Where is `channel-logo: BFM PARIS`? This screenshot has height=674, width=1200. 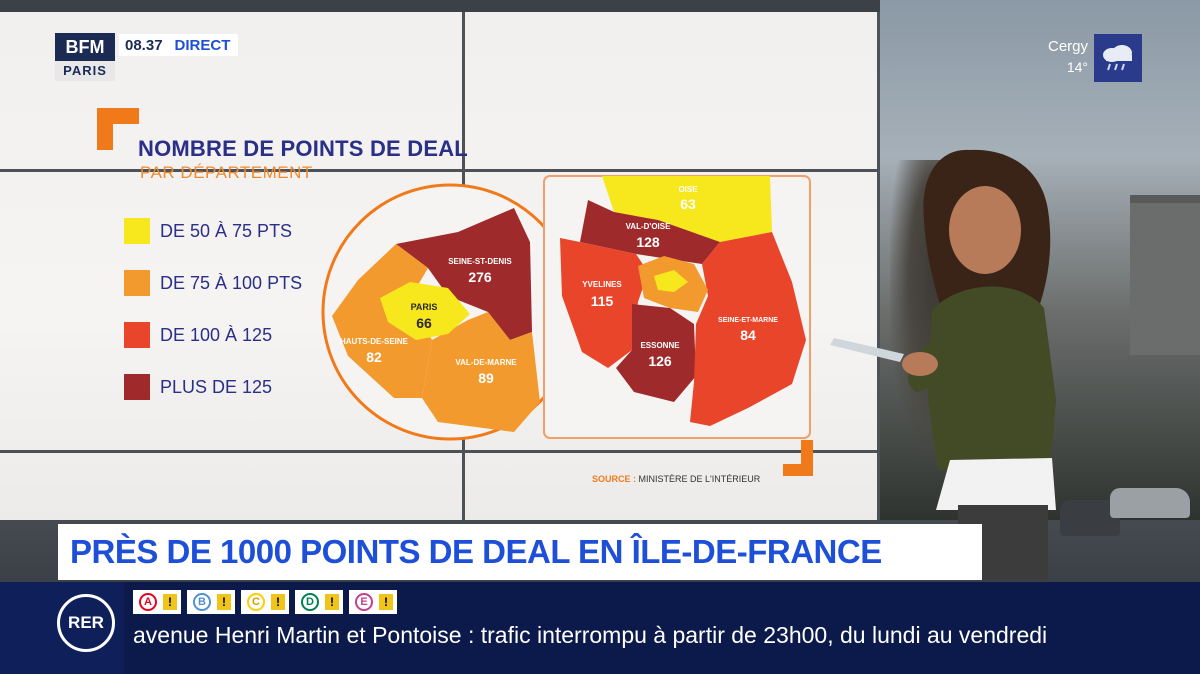
channel-logo: BFM PARIS is located at coordinates (85, 57).